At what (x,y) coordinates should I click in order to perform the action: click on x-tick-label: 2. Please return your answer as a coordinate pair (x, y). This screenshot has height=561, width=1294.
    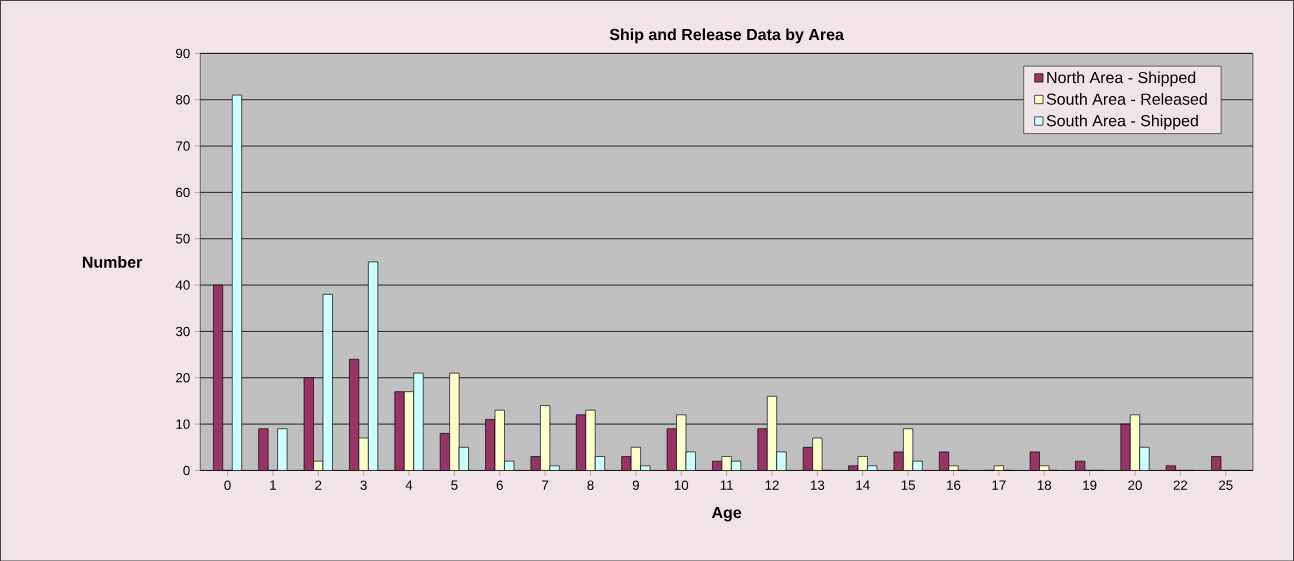
    Looking at the image, I should click on (318, 485).